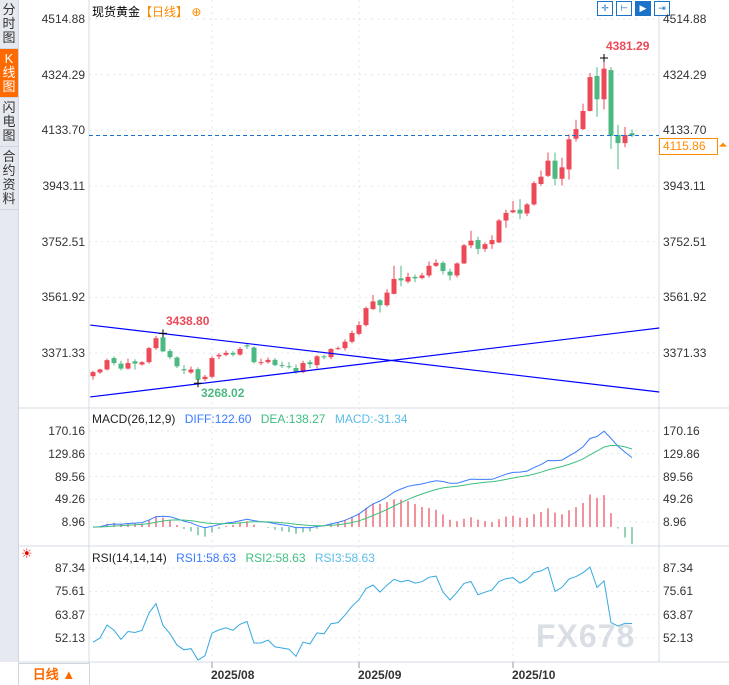 Image resolution: width=729 pixels, height=685 pixels. Describe the element at coordinates (685, 19) in the screenshot. I see `right-axis-tick: 4514.88` at that location.